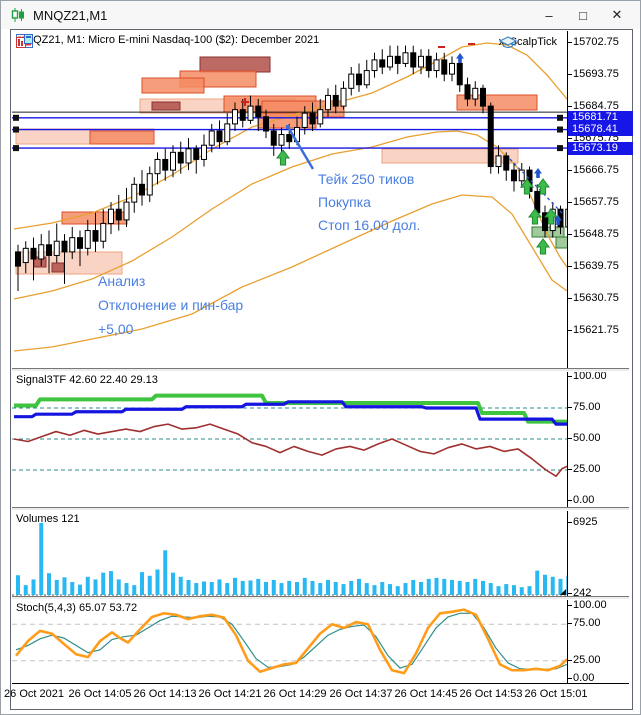  What do you see at coordinates (593, 266) in the screenshot?
I see `price-tick-label: 15639.75` at bounding box center [593, 266].